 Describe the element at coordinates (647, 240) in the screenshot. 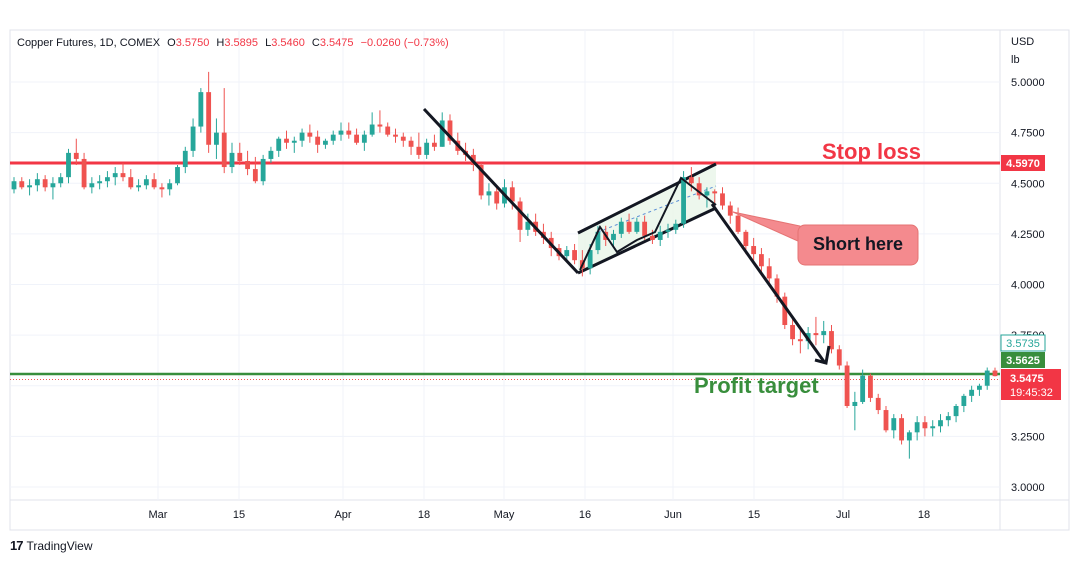

I see `flag-lower-line` at that location.